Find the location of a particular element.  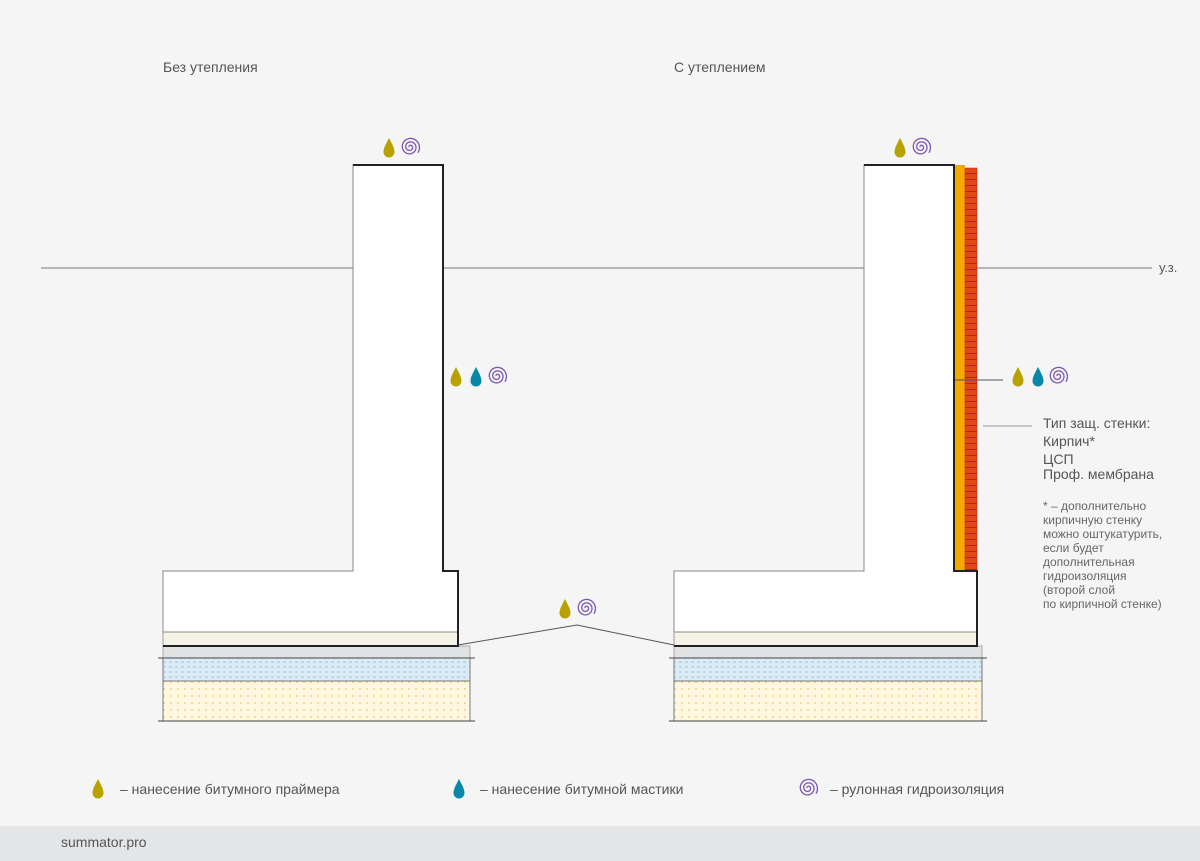

footer-site: summator.pro is located at coordinates (104, 842).